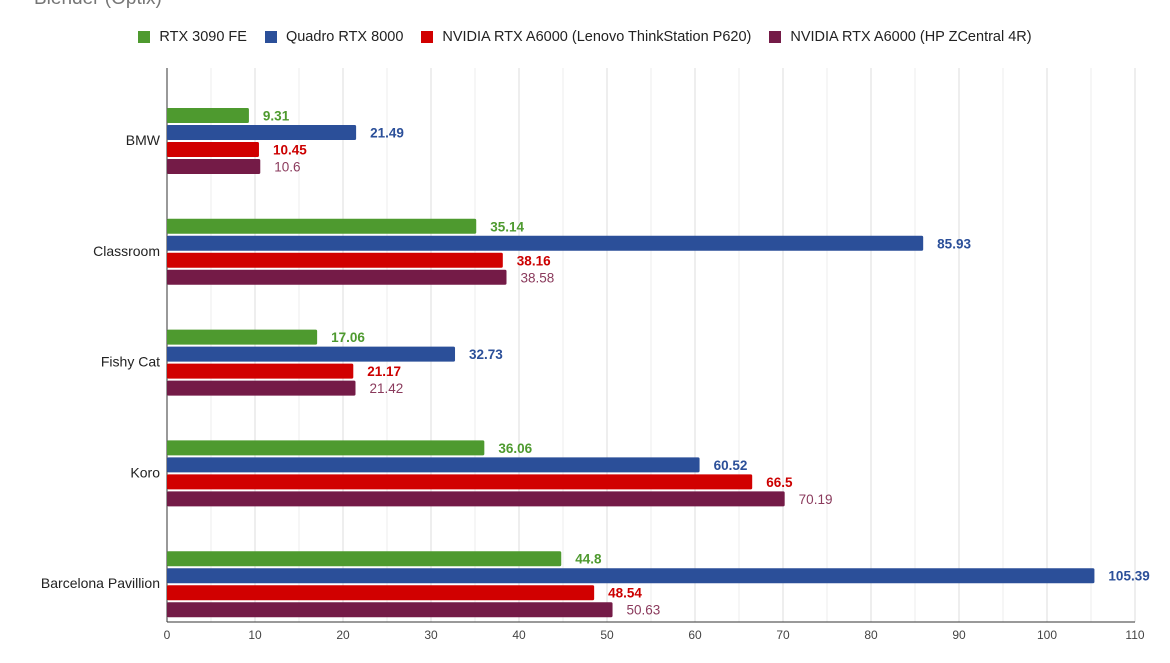 The height and width of the screenshot is (663, 1170). I want to click on data-label: 48.54, so click(625, 593).